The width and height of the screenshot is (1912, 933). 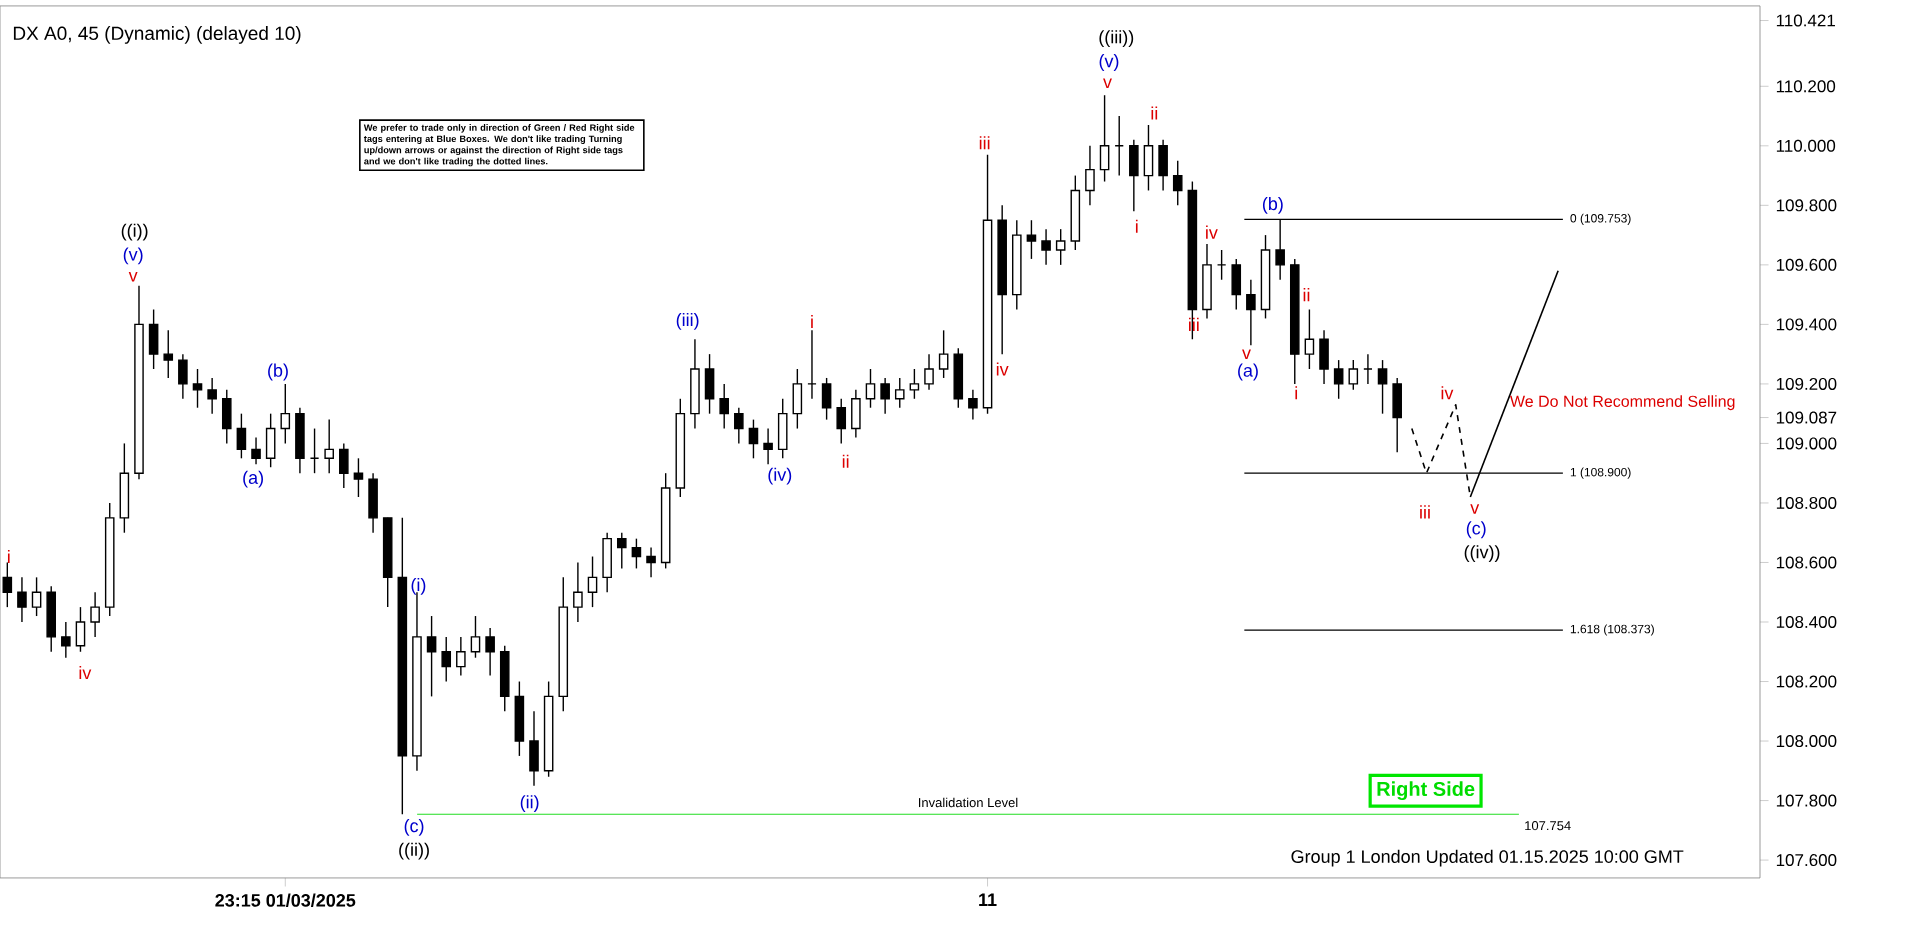 What do you see at coordinates (687, 321) in the screenshot?
I see `annotation: (iii)` at bounding box center [687, 321].